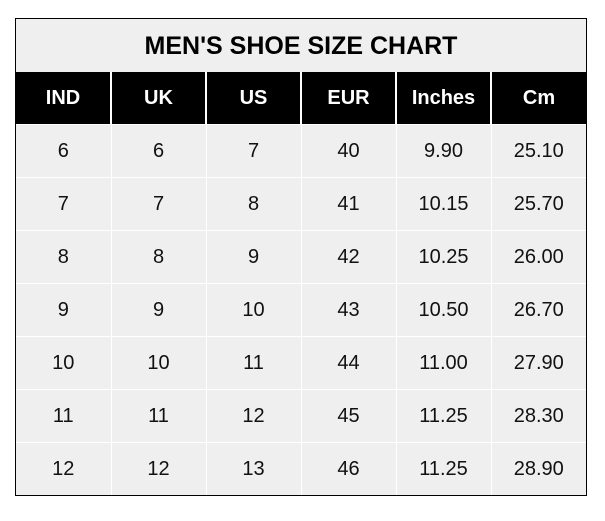  I want to click on table-cell: 25.10, so click(538, 151).